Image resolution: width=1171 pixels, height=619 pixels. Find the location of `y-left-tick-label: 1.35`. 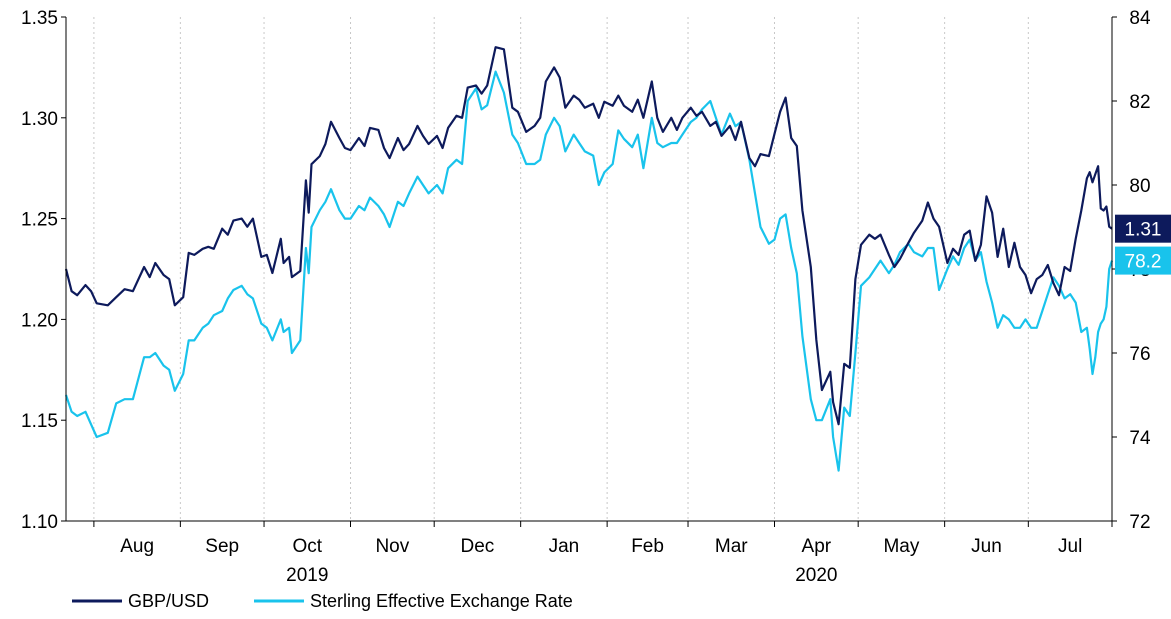

y-left-tick-label: 1.35 is located at coordinates (39, 18).